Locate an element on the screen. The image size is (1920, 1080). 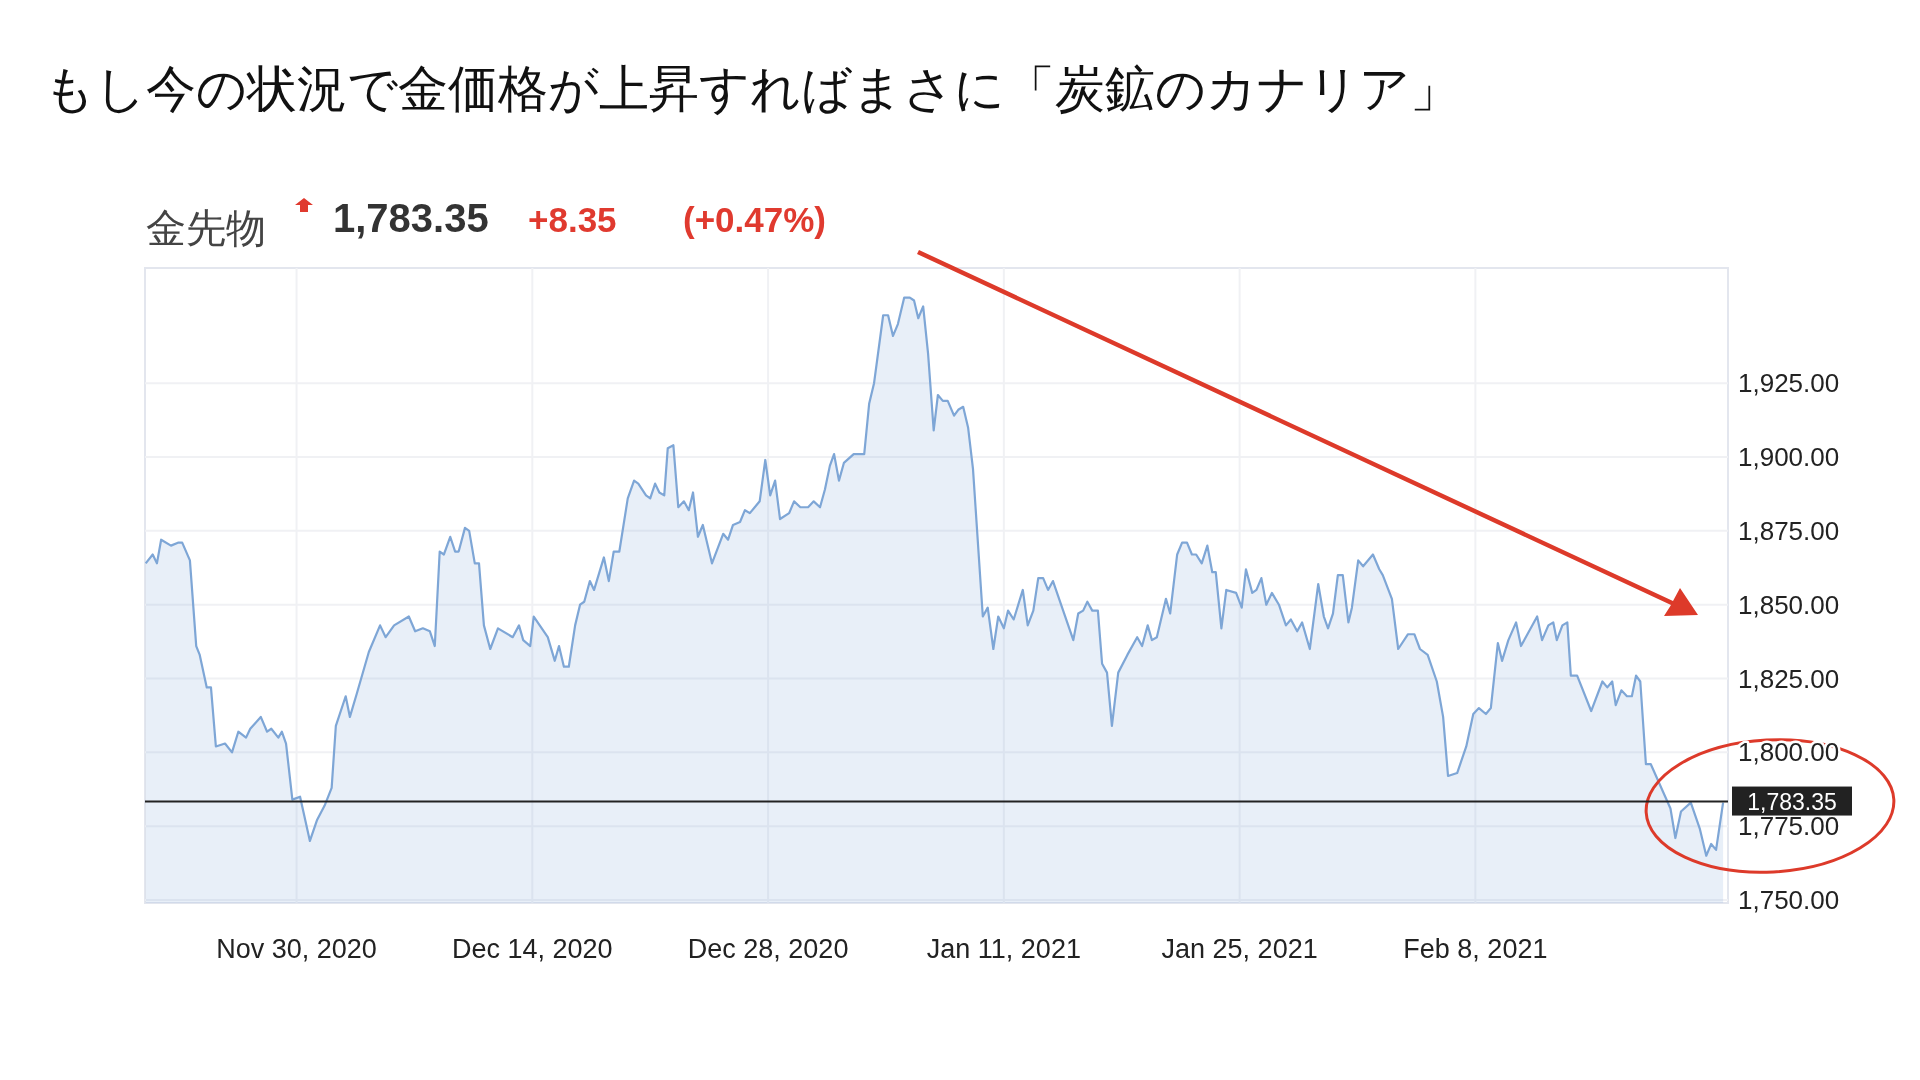
y-tick-label: 1,800.00 is located at coordinates (1789, 752).